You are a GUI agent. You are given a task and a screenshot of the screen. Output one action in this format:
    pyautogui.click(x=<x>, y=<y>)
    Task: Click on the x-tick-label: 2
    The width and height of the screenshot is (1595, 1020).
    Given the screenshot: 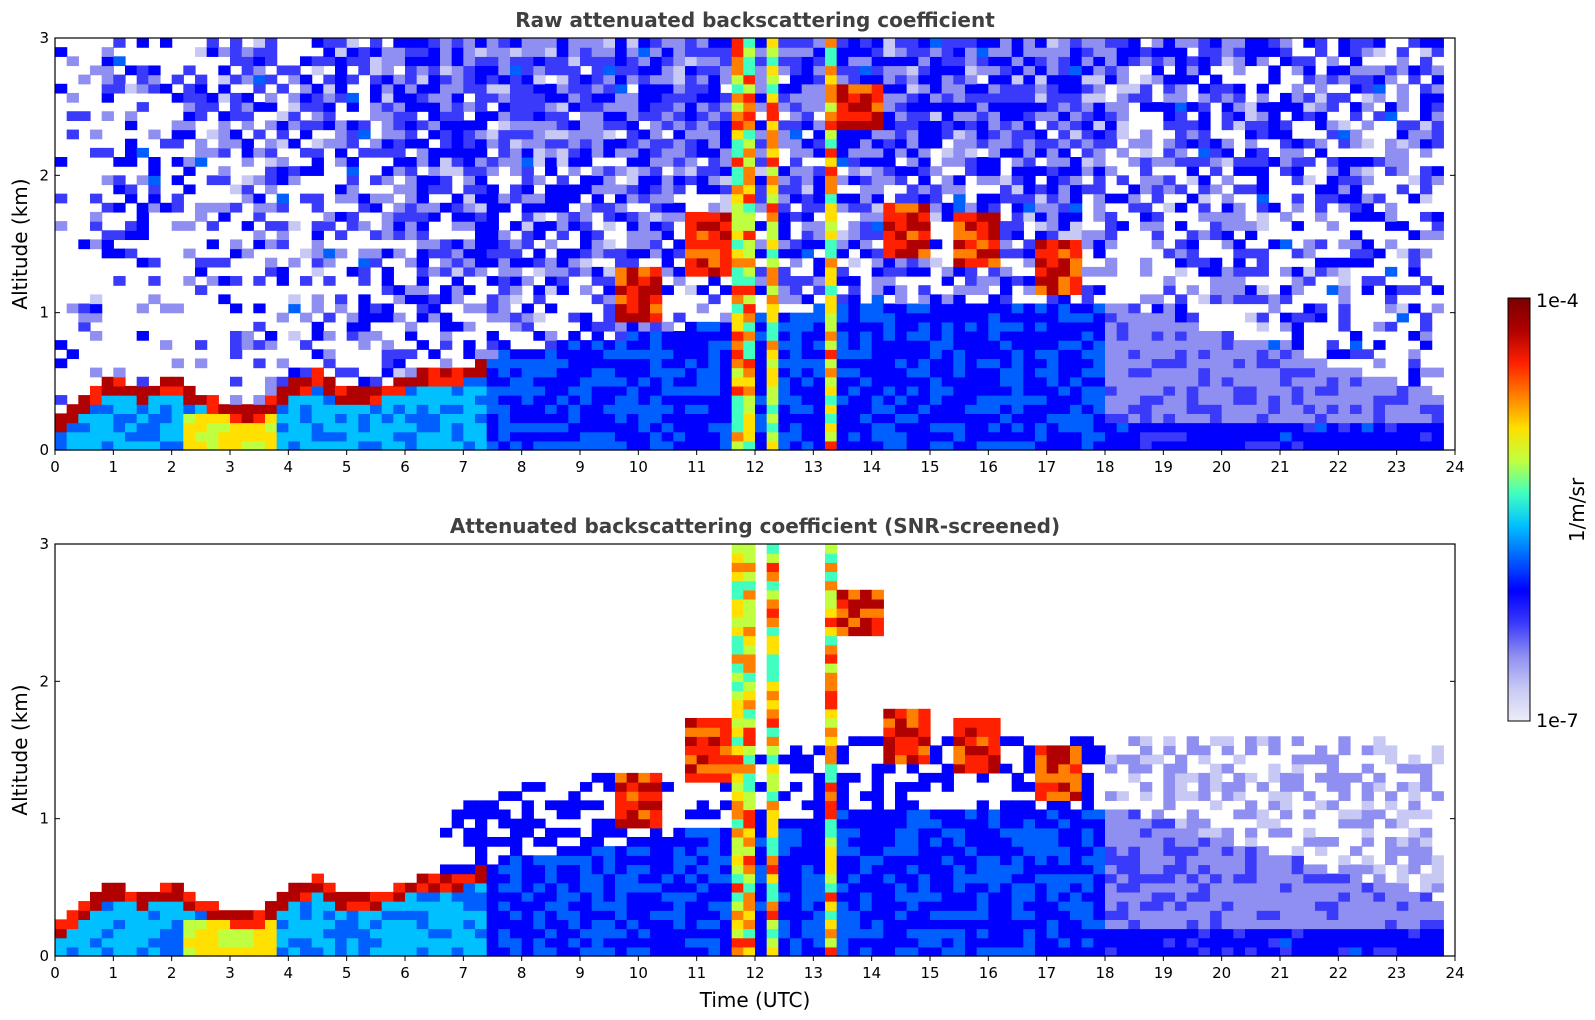 What is the action you would take?
    pyautogui.click(x=172, y=467)
    